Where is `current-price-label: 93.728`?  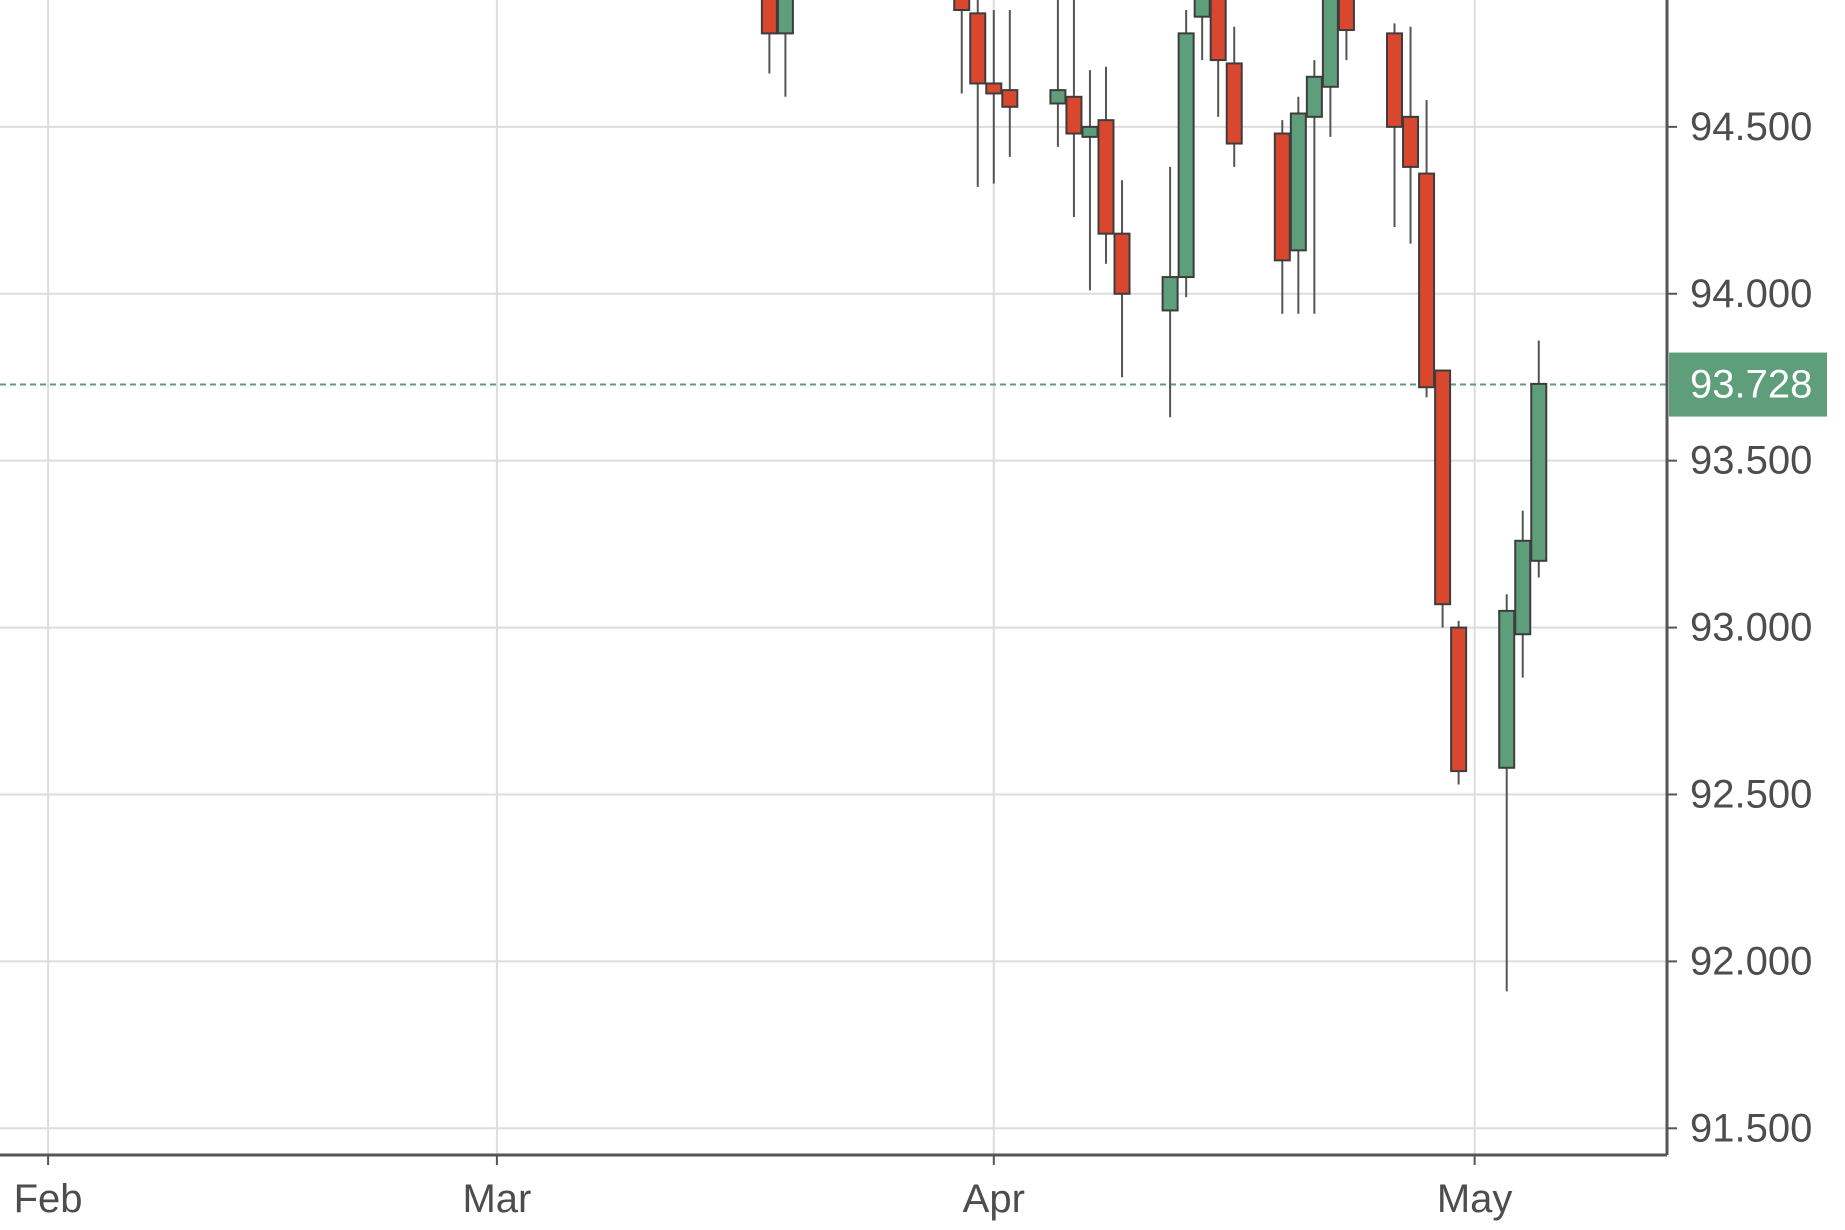 current-price-label: 93.728 is located at coordinates (1751, 385).